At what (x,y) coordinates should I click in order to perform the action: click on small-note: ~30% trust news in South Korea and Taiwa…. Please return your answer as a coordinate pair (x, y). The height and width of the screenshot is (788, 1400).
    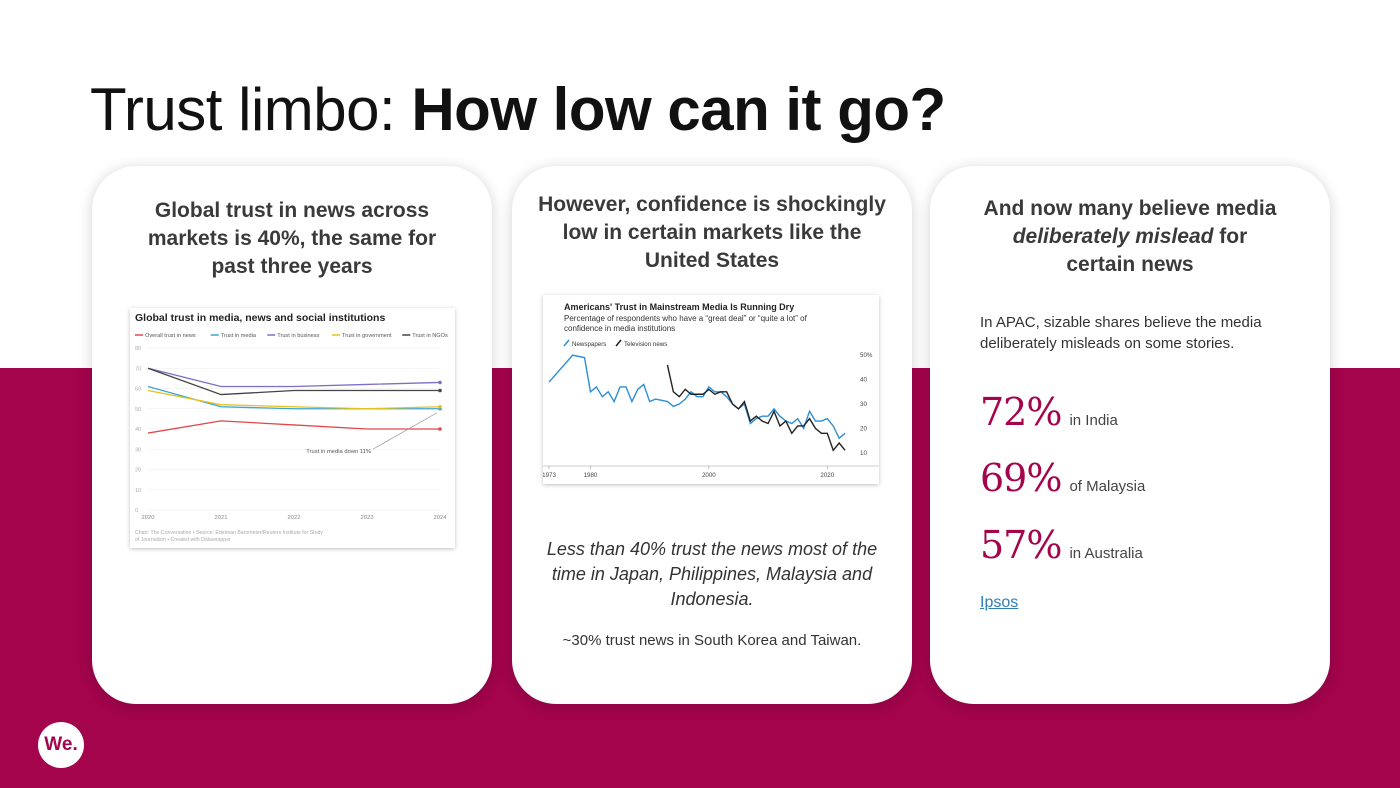
    Looking at the image, I should click on (712, 640).